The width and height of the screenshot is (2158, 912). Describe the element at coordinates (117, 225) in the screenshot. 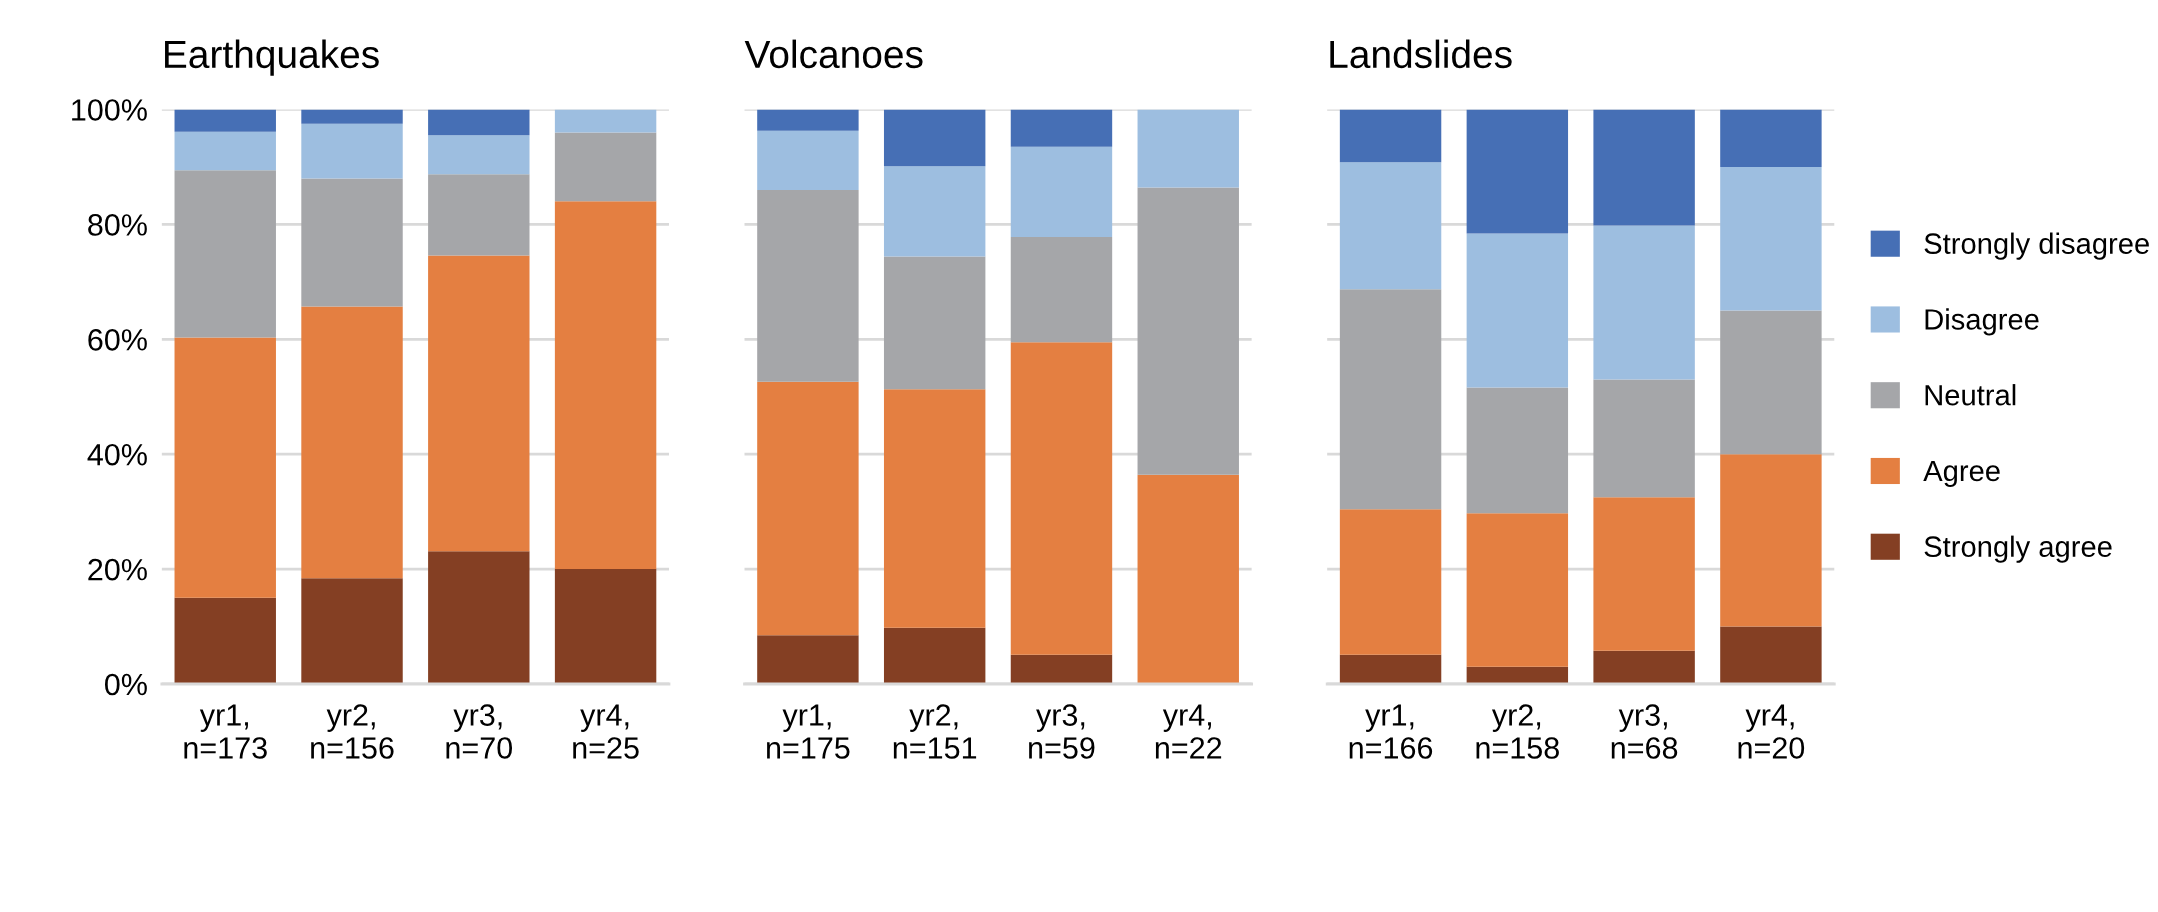

I see `y-tick-label: 80%` at that location.